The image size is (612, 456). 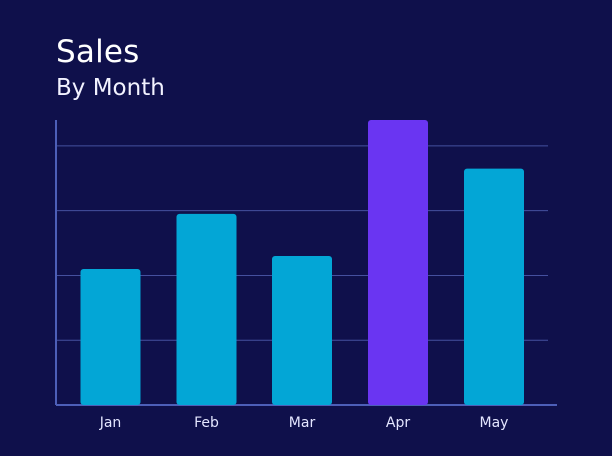 I want to click on bar-jan, so click(x=110, y=336).